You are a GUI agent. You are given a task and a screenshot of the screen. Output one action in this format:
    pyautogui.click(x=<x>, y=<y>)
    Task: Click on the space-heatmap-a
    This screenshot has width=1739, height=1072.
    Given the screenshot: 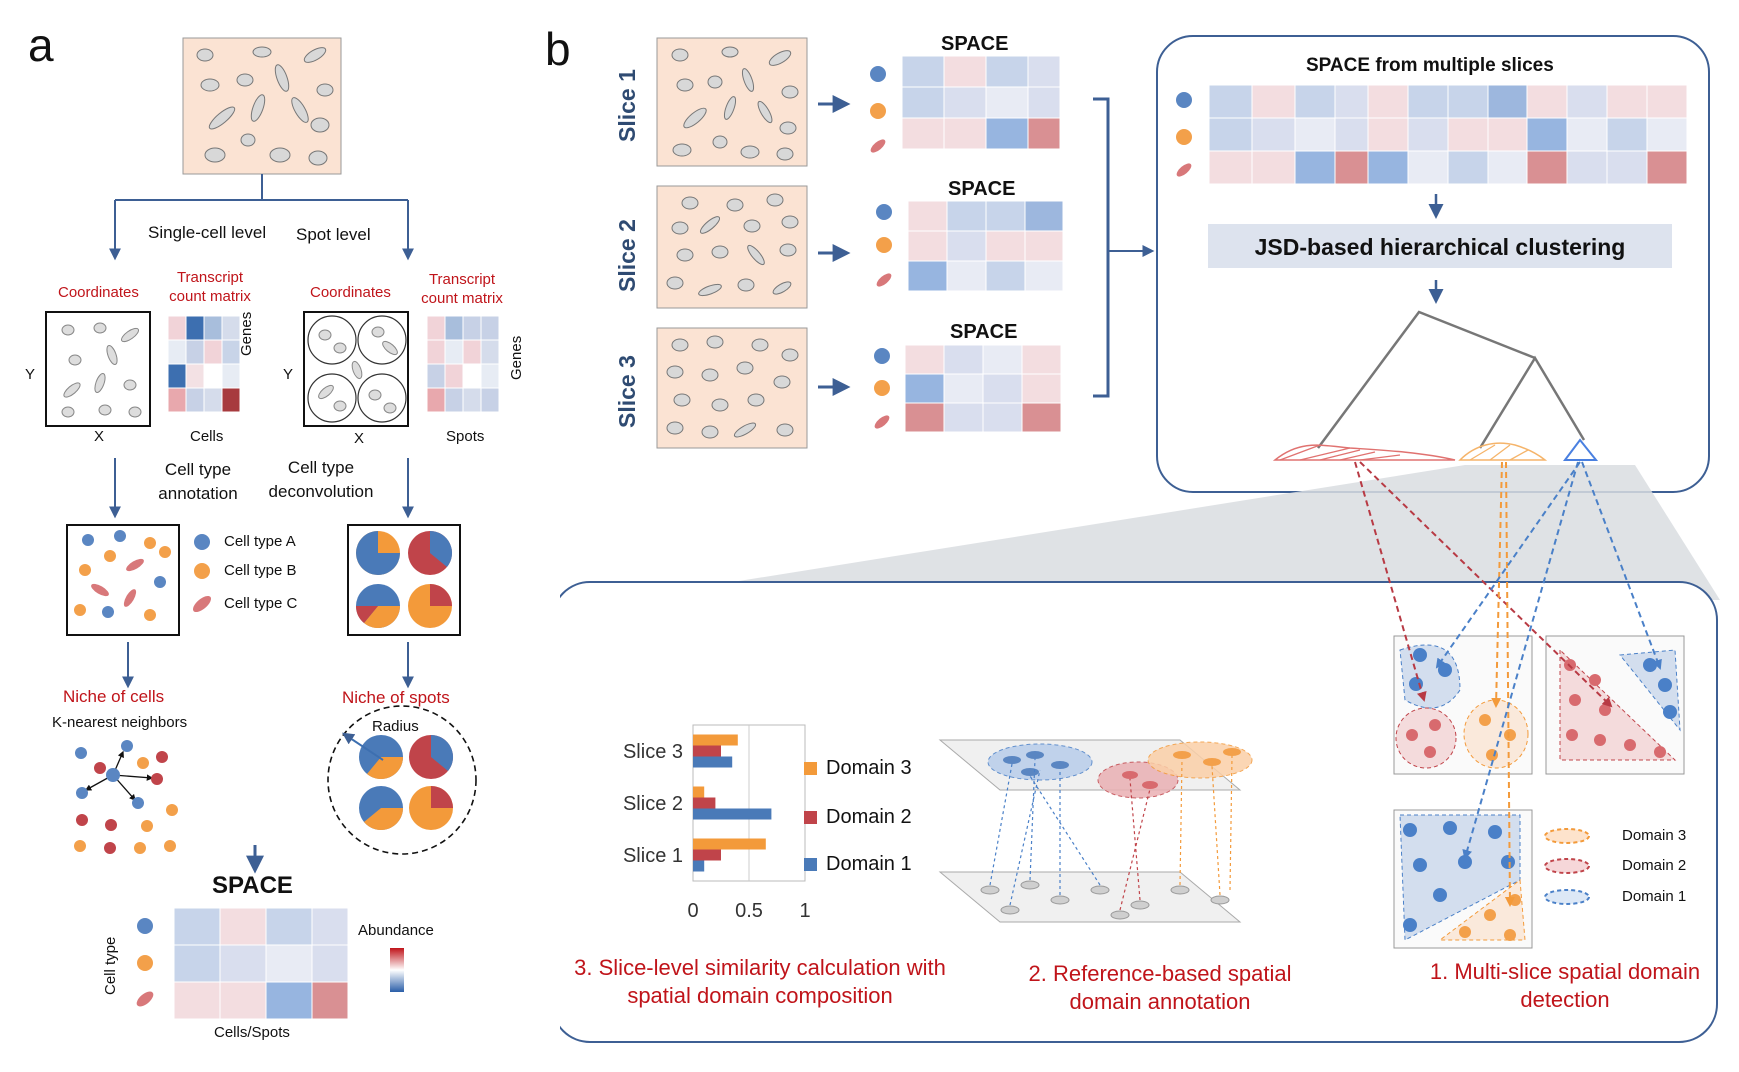 What is the action you would take?
    pyautogui.click(x=261, y=963)
    